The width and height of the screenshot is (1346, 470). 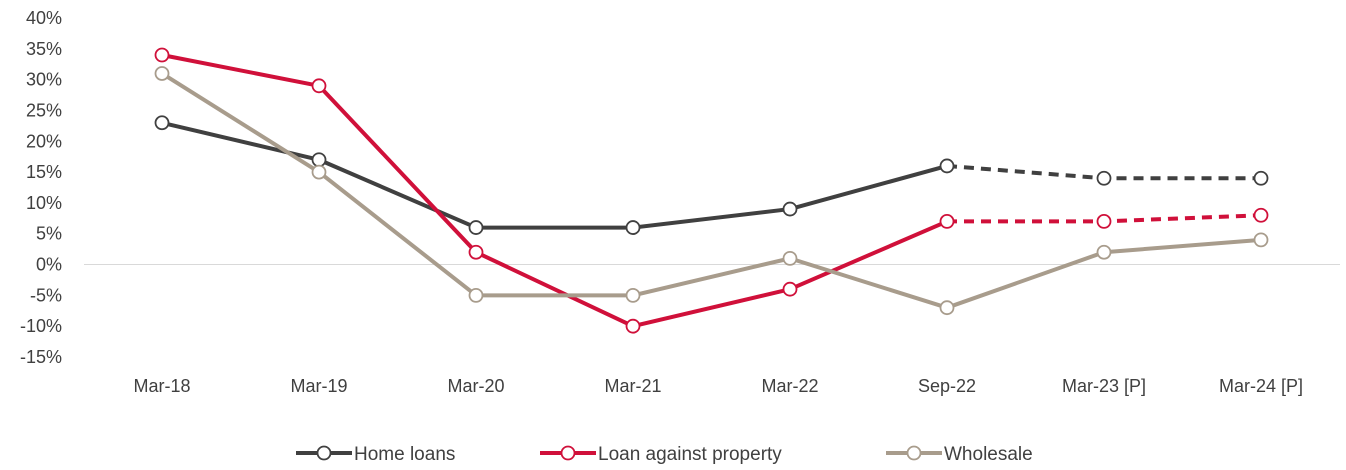 I want to click on legend-item-home-loans: Home loans, so click(x=375, y=454).